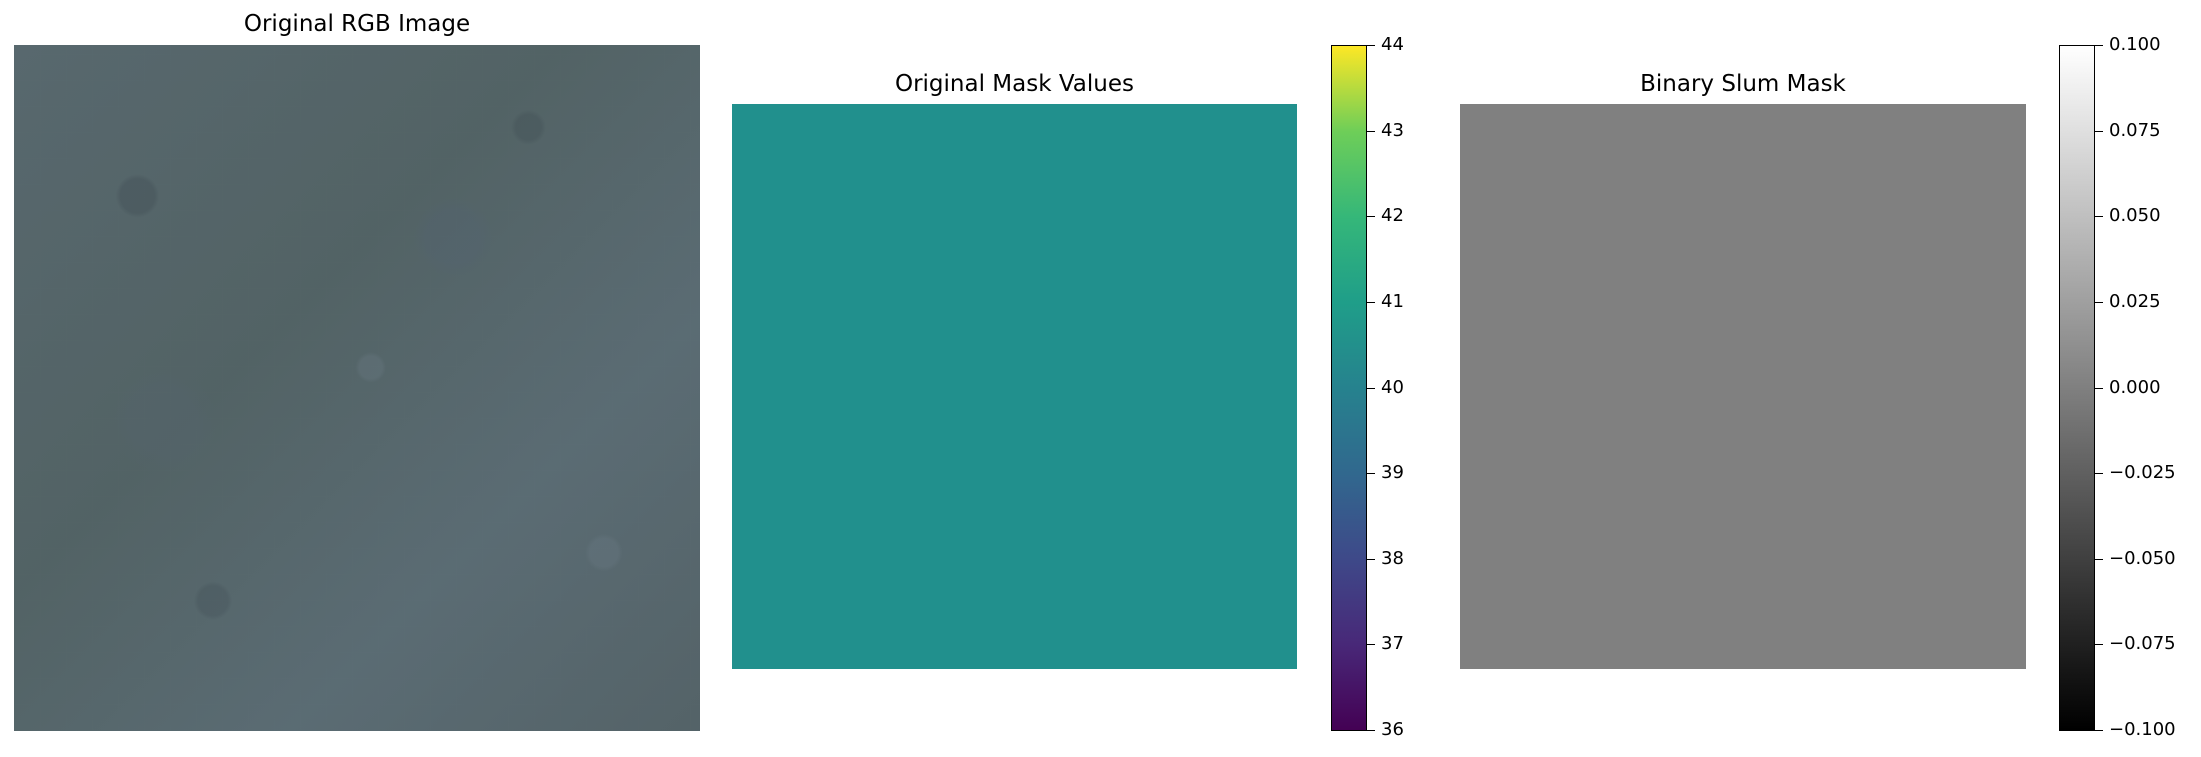 Image resolution: width=2201 pixels, height=757 pixels. I want to click on viridis-colorbar-tick-label-6: 38, so click(1392, 558).